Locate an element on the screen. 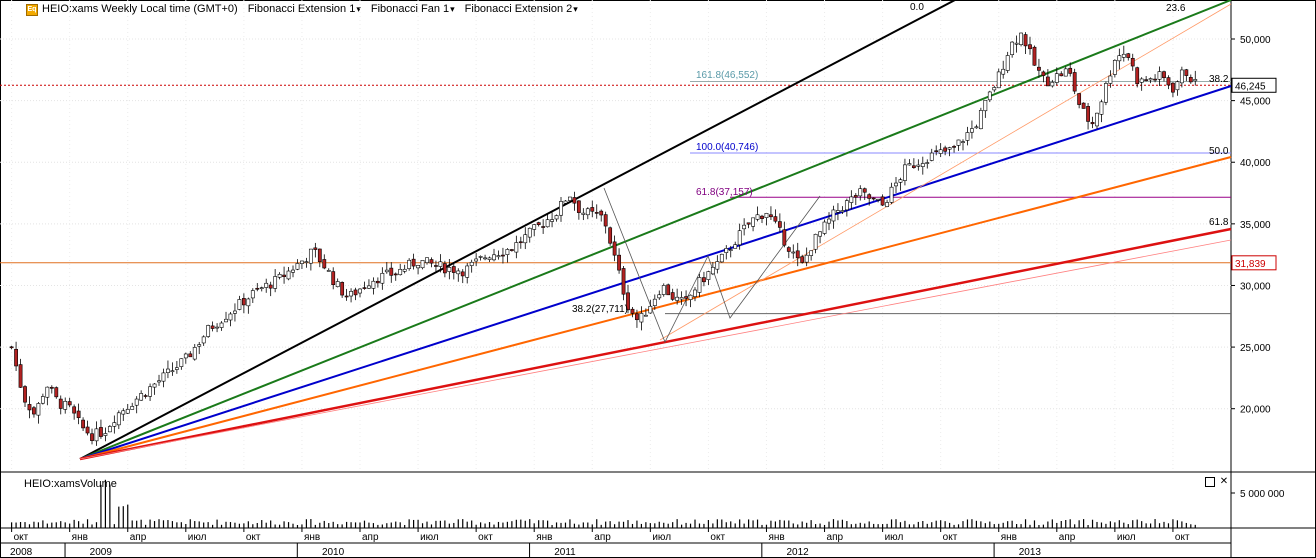 This screenshot has height=558, width=1316. fib-ext-pattern is located at coordinates (712, 265).